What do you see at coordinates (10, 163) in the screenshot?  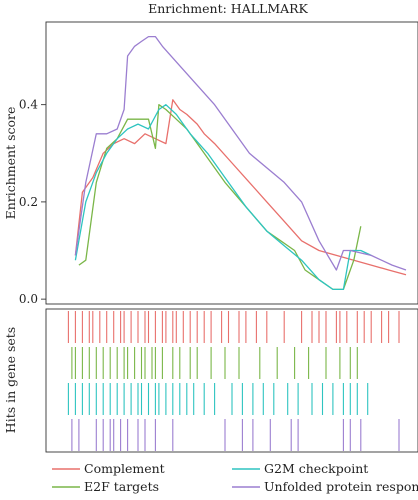 I see `y-axis-label: Enrichment score` at bounding box center [10, 163].